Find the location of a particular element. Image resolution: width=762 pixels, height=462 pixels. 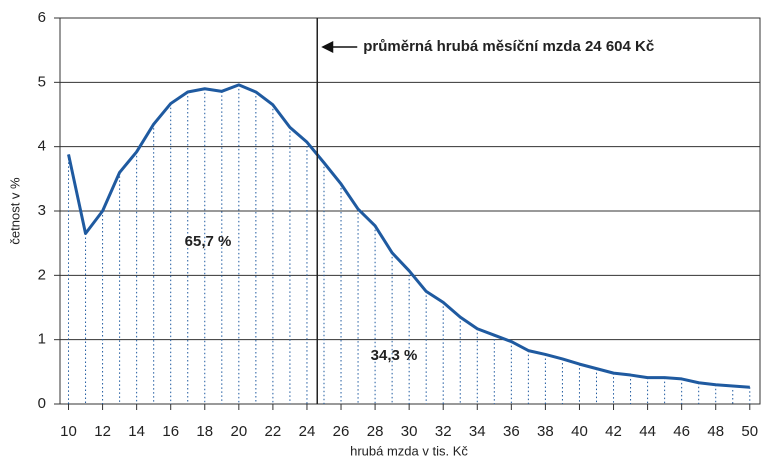

x-tick-label: 12 is located at coordinates (102, 431).